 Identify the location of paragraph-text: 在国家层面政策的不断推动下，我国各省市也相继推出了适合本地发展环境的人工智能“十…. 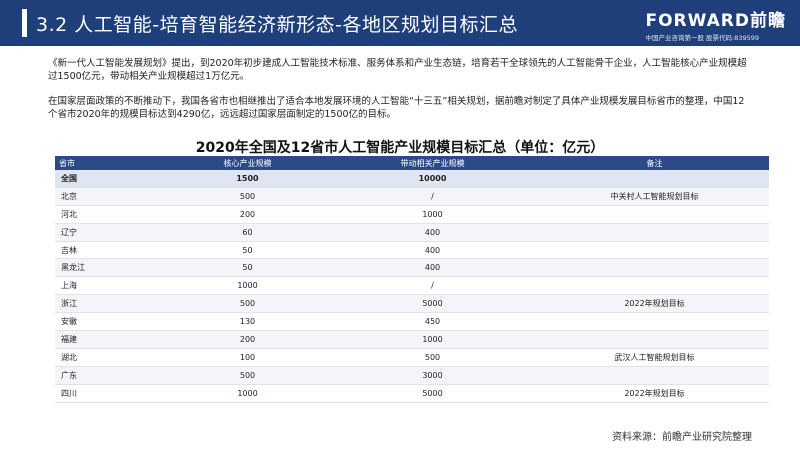
(396, 108).